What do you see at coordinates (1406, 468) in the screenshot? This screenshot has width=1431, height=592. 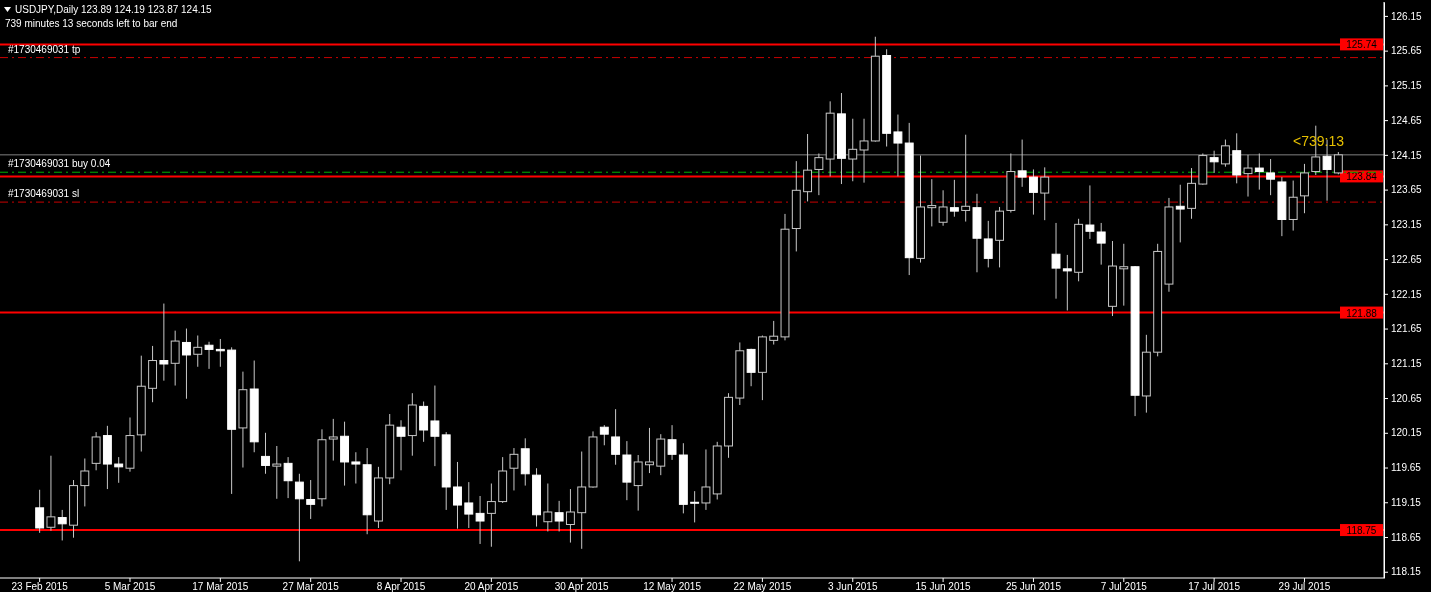 I see `y-tick-label: 119.65` at bounding box center [1406, 468].